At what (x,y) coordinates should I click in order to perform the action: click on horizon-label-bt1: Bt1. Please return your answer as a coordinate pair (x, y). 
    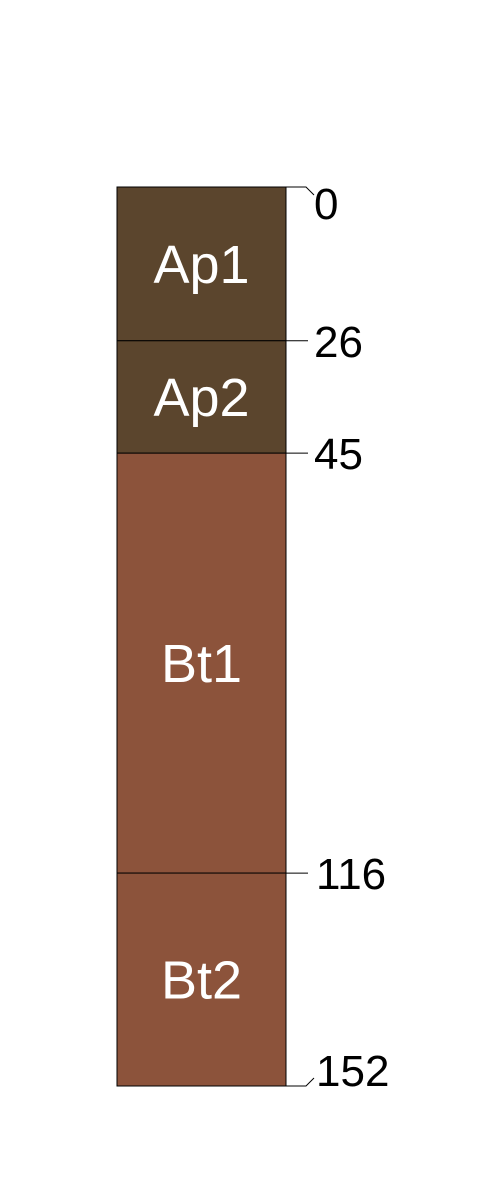
    Looking at the image, I should click on (201, 664).